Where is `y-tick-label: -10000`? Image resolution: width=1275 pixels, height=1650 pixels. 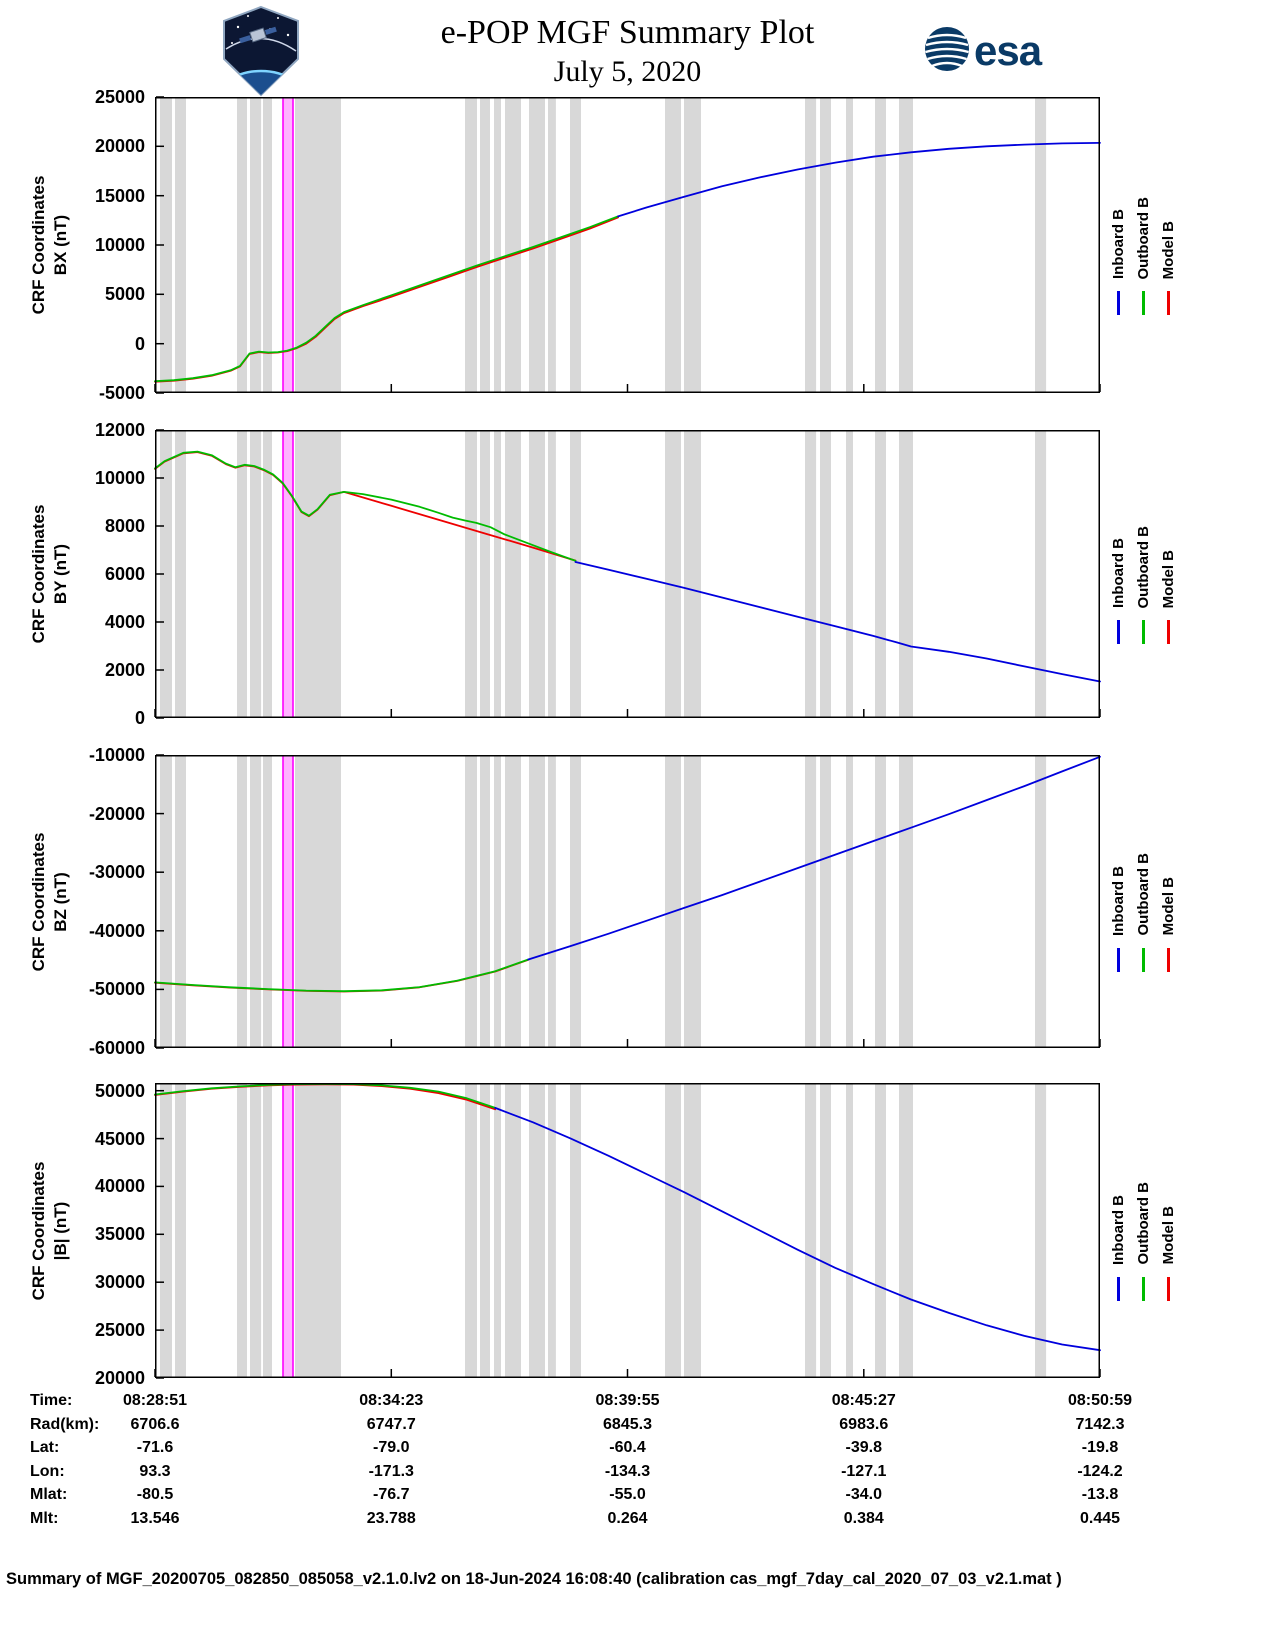 y-tick-label: -10000 is located at coordinates (116, 755).